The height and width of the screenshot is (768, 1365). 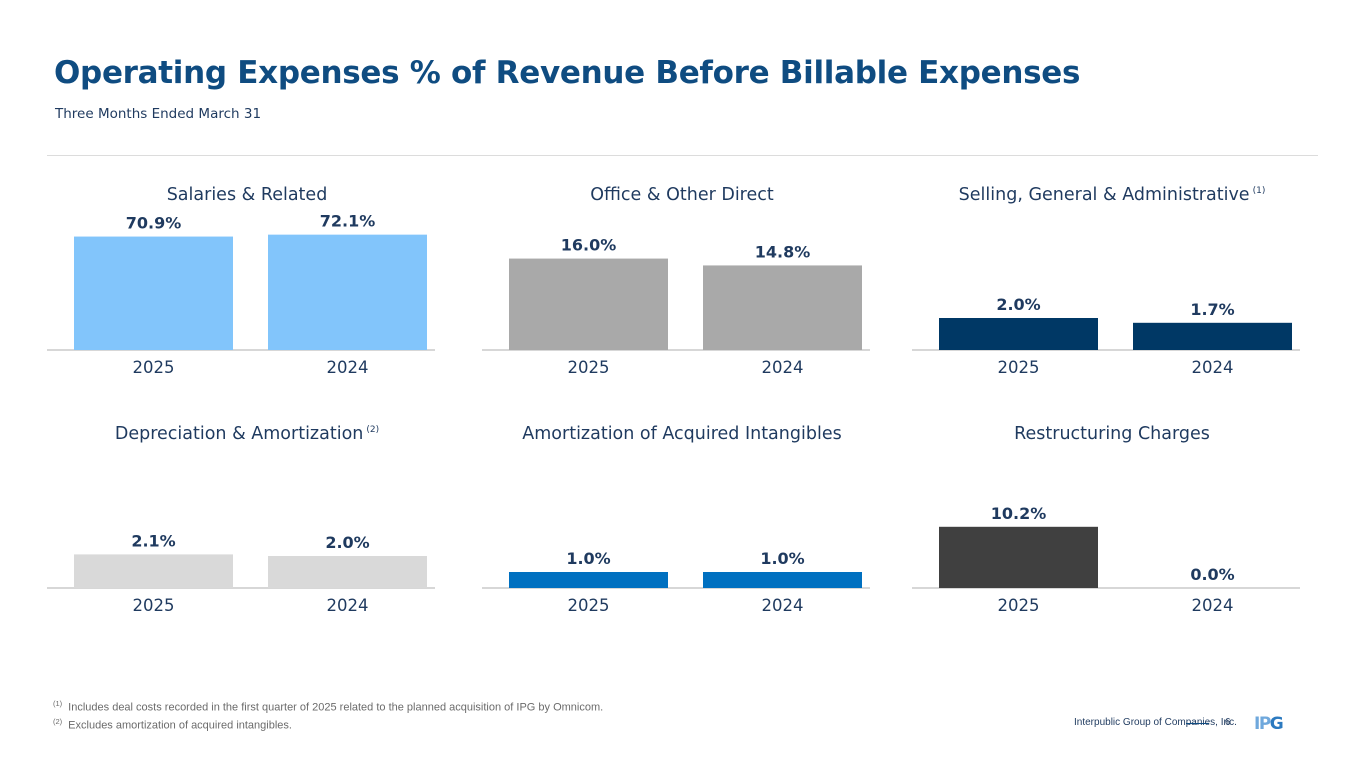 I want to click on chart-title: Depreciation & Amortization (2), so click(x=247, y=434).